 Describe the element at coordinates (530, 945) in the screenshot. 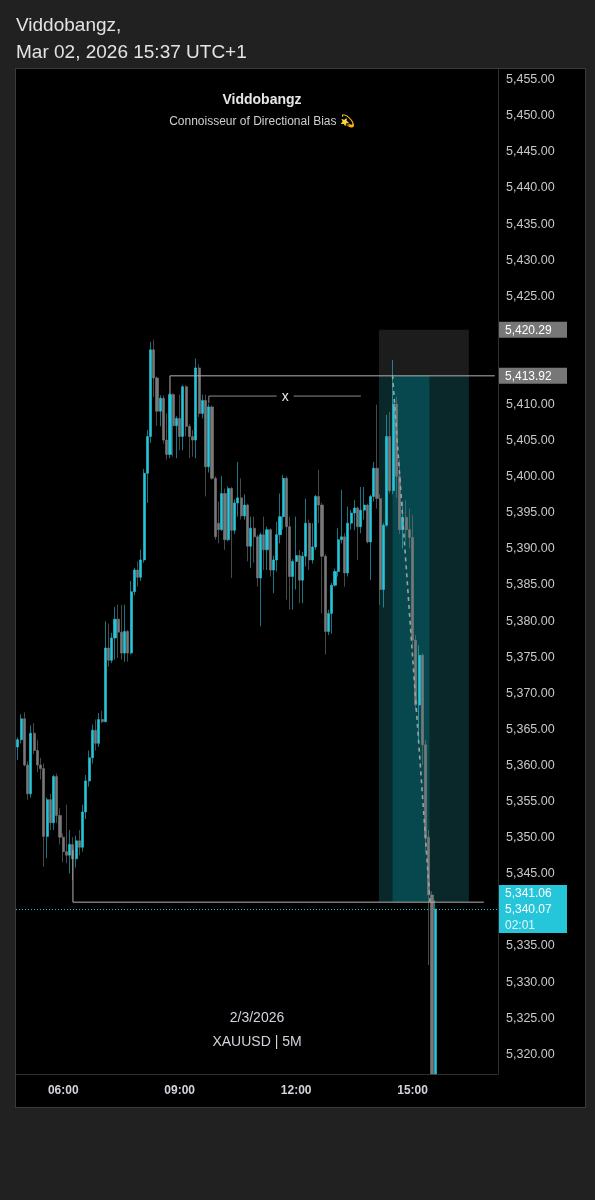

I see `y-tick-label: 5,335.00` at that location.